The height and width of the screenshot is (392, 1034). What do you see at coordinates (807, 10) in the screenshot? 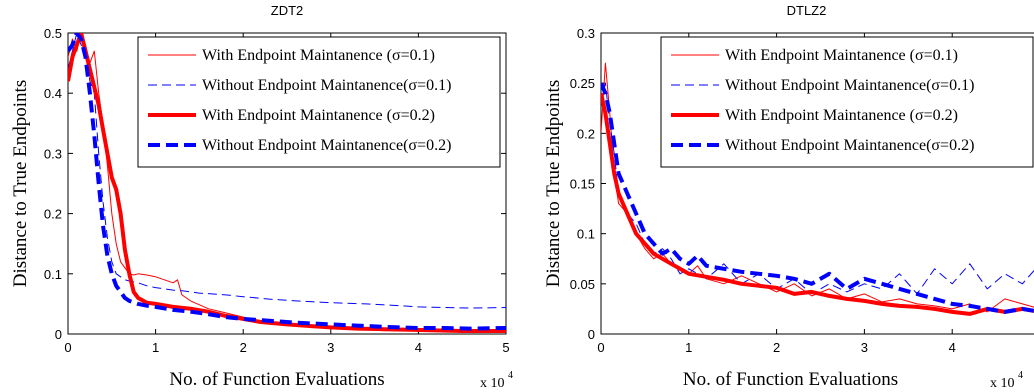
I see `chart-title: DTLZ2` at bounding box center [807, 10].